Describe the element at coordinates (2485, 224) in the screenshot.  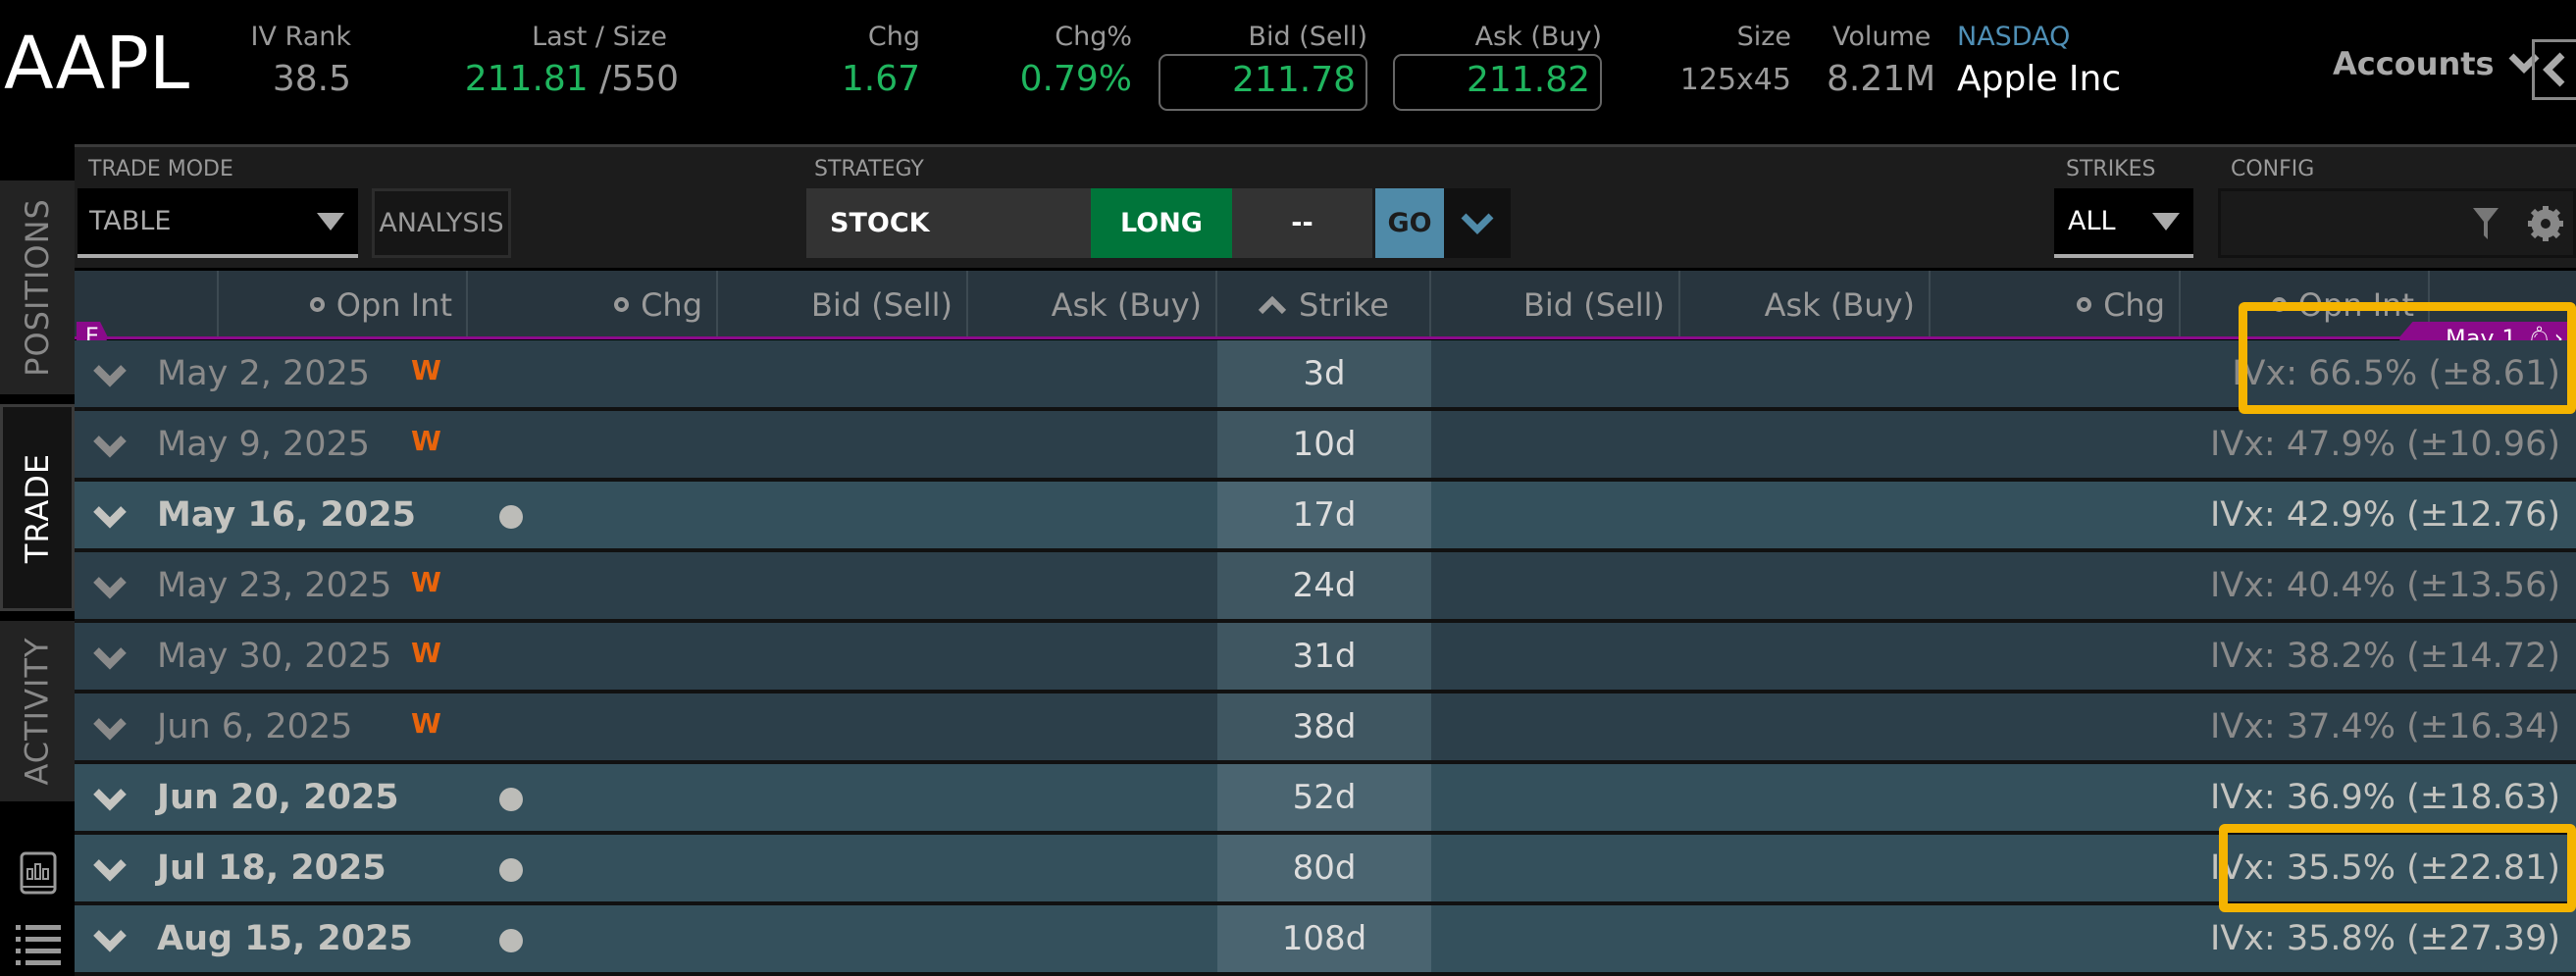
I see `filter-icon` at that location.